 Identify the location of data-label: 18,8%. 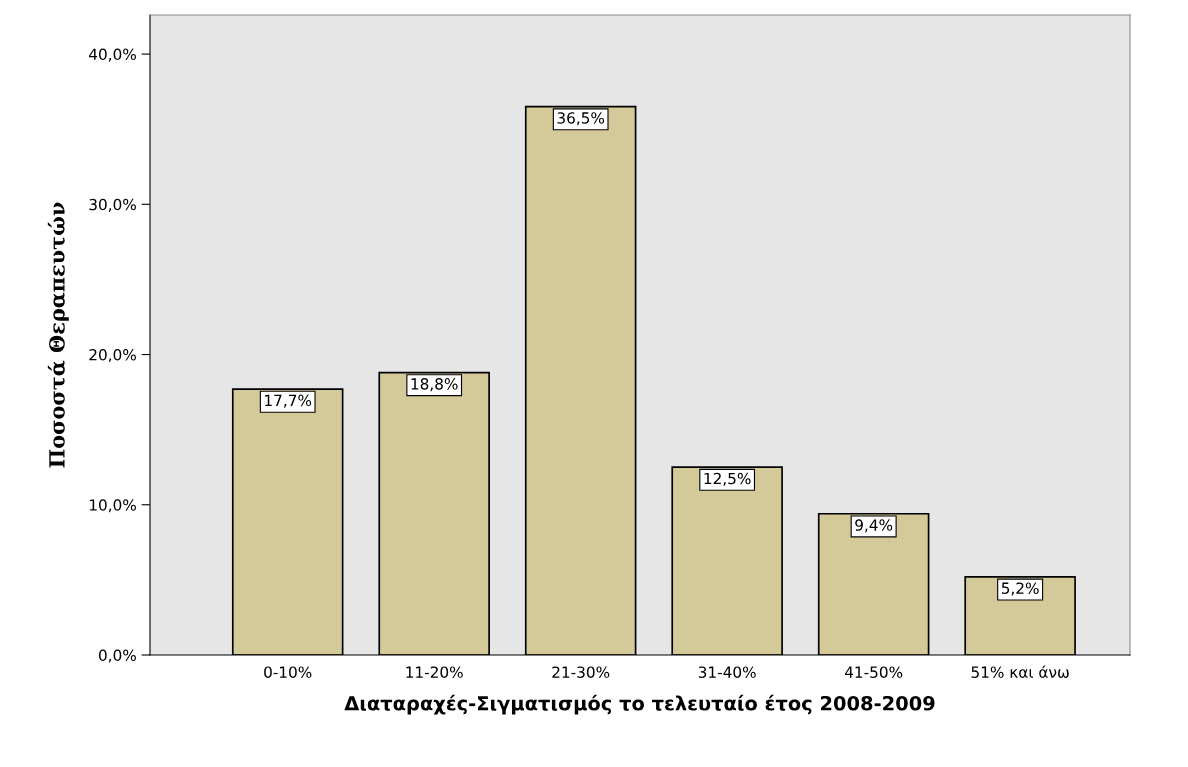
(434, 385).